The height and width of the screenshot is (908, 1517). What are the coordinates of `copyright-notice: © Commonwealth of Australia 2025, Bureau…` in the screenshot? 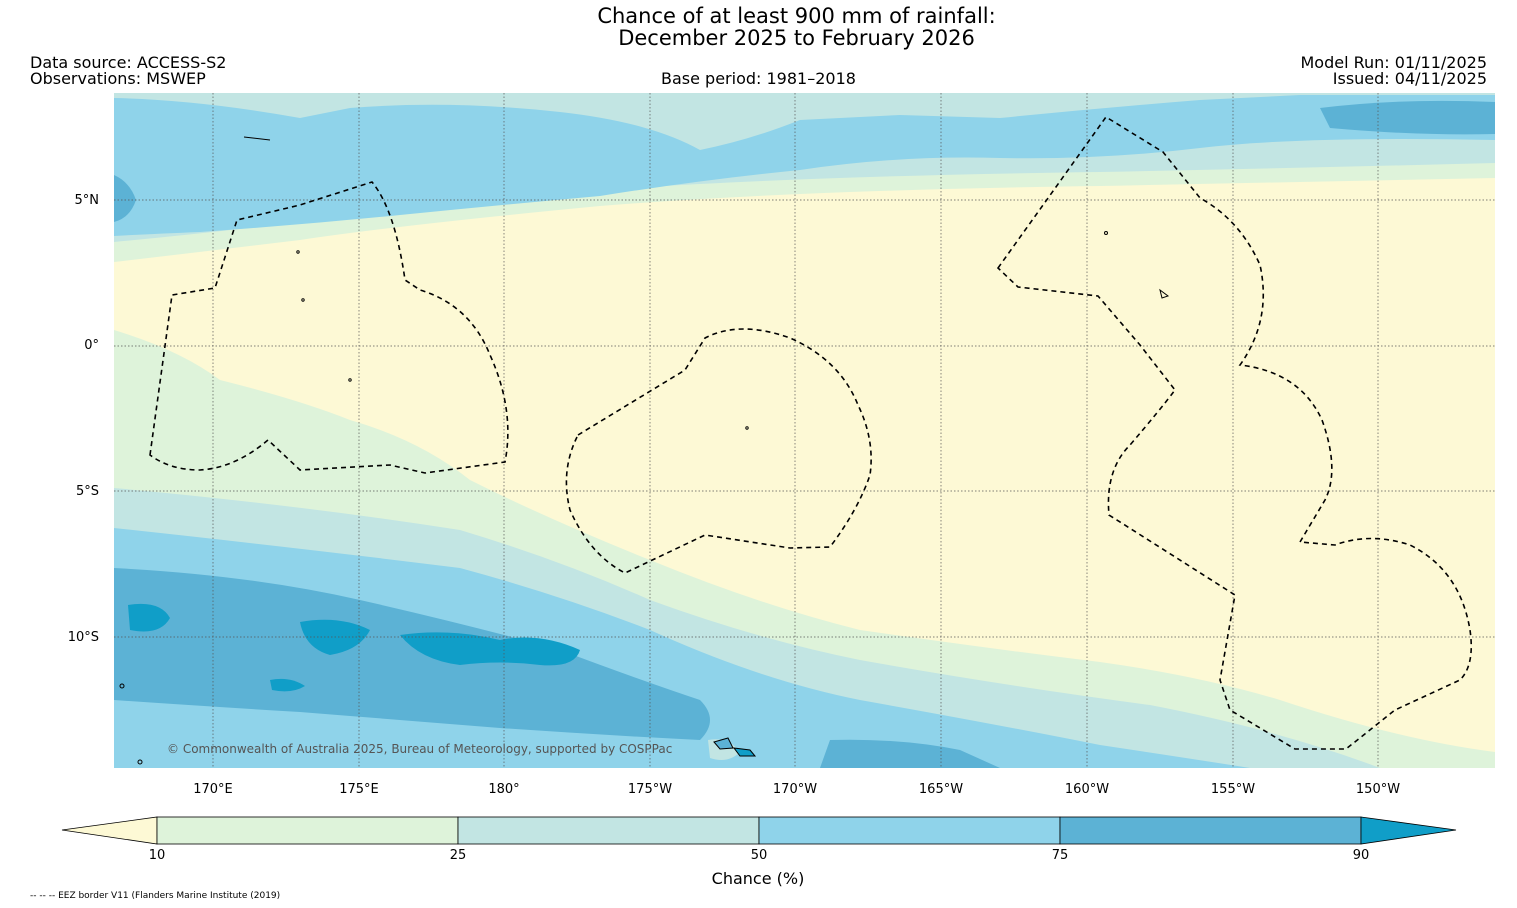 It's located at (420, 749).